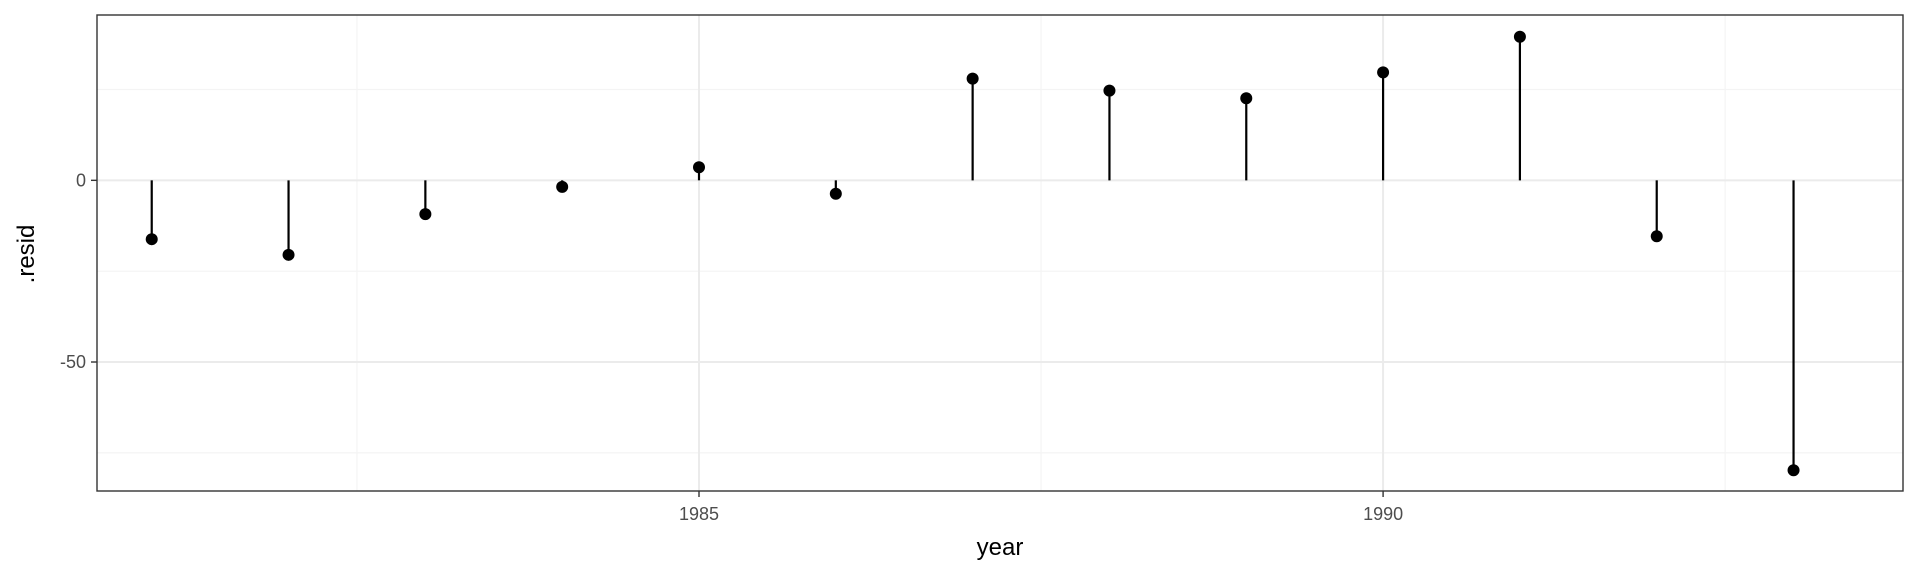  What do you see at coordinates (78, 271) in the screenshot?
I see `y-axis-ticks: -50 0` at bounding box center [78, 271].